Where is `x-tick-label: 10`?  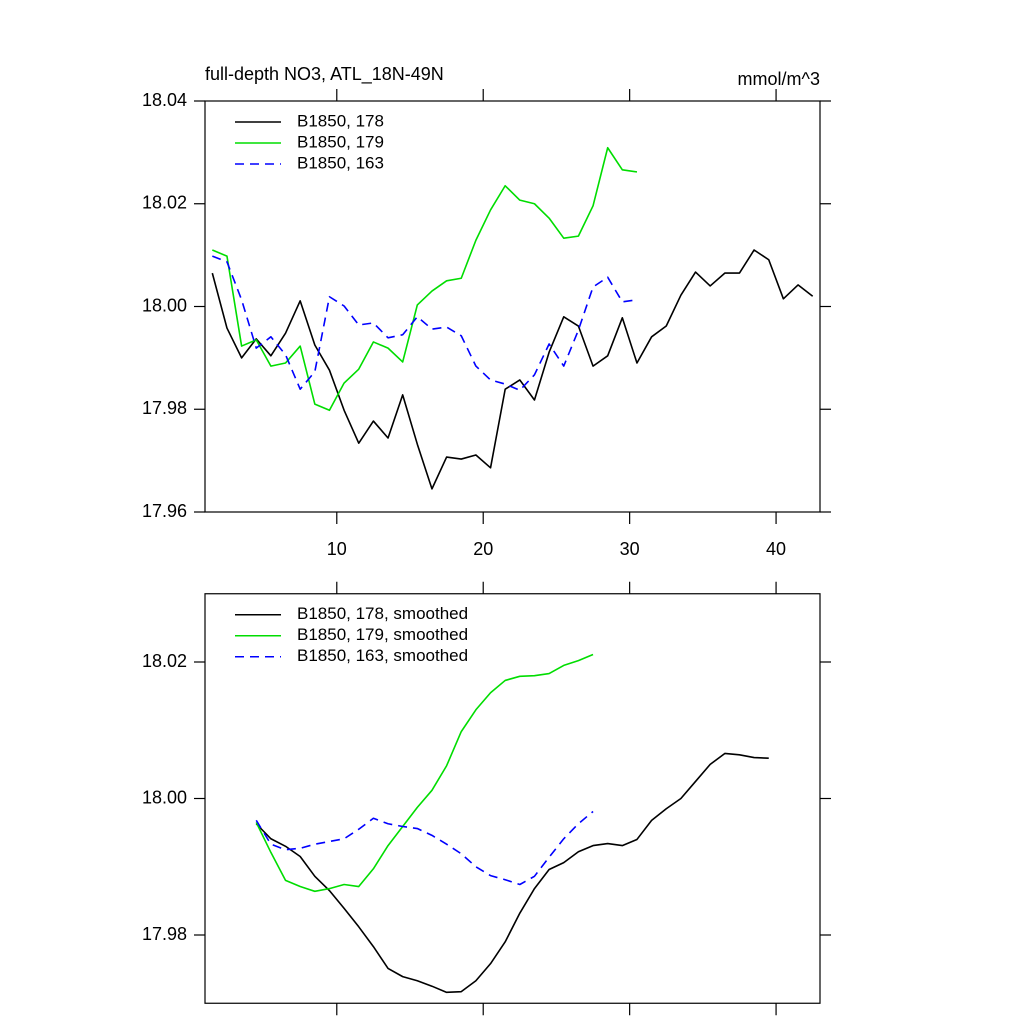 x-tick-label: 10 is located at coordinates (337, 549).